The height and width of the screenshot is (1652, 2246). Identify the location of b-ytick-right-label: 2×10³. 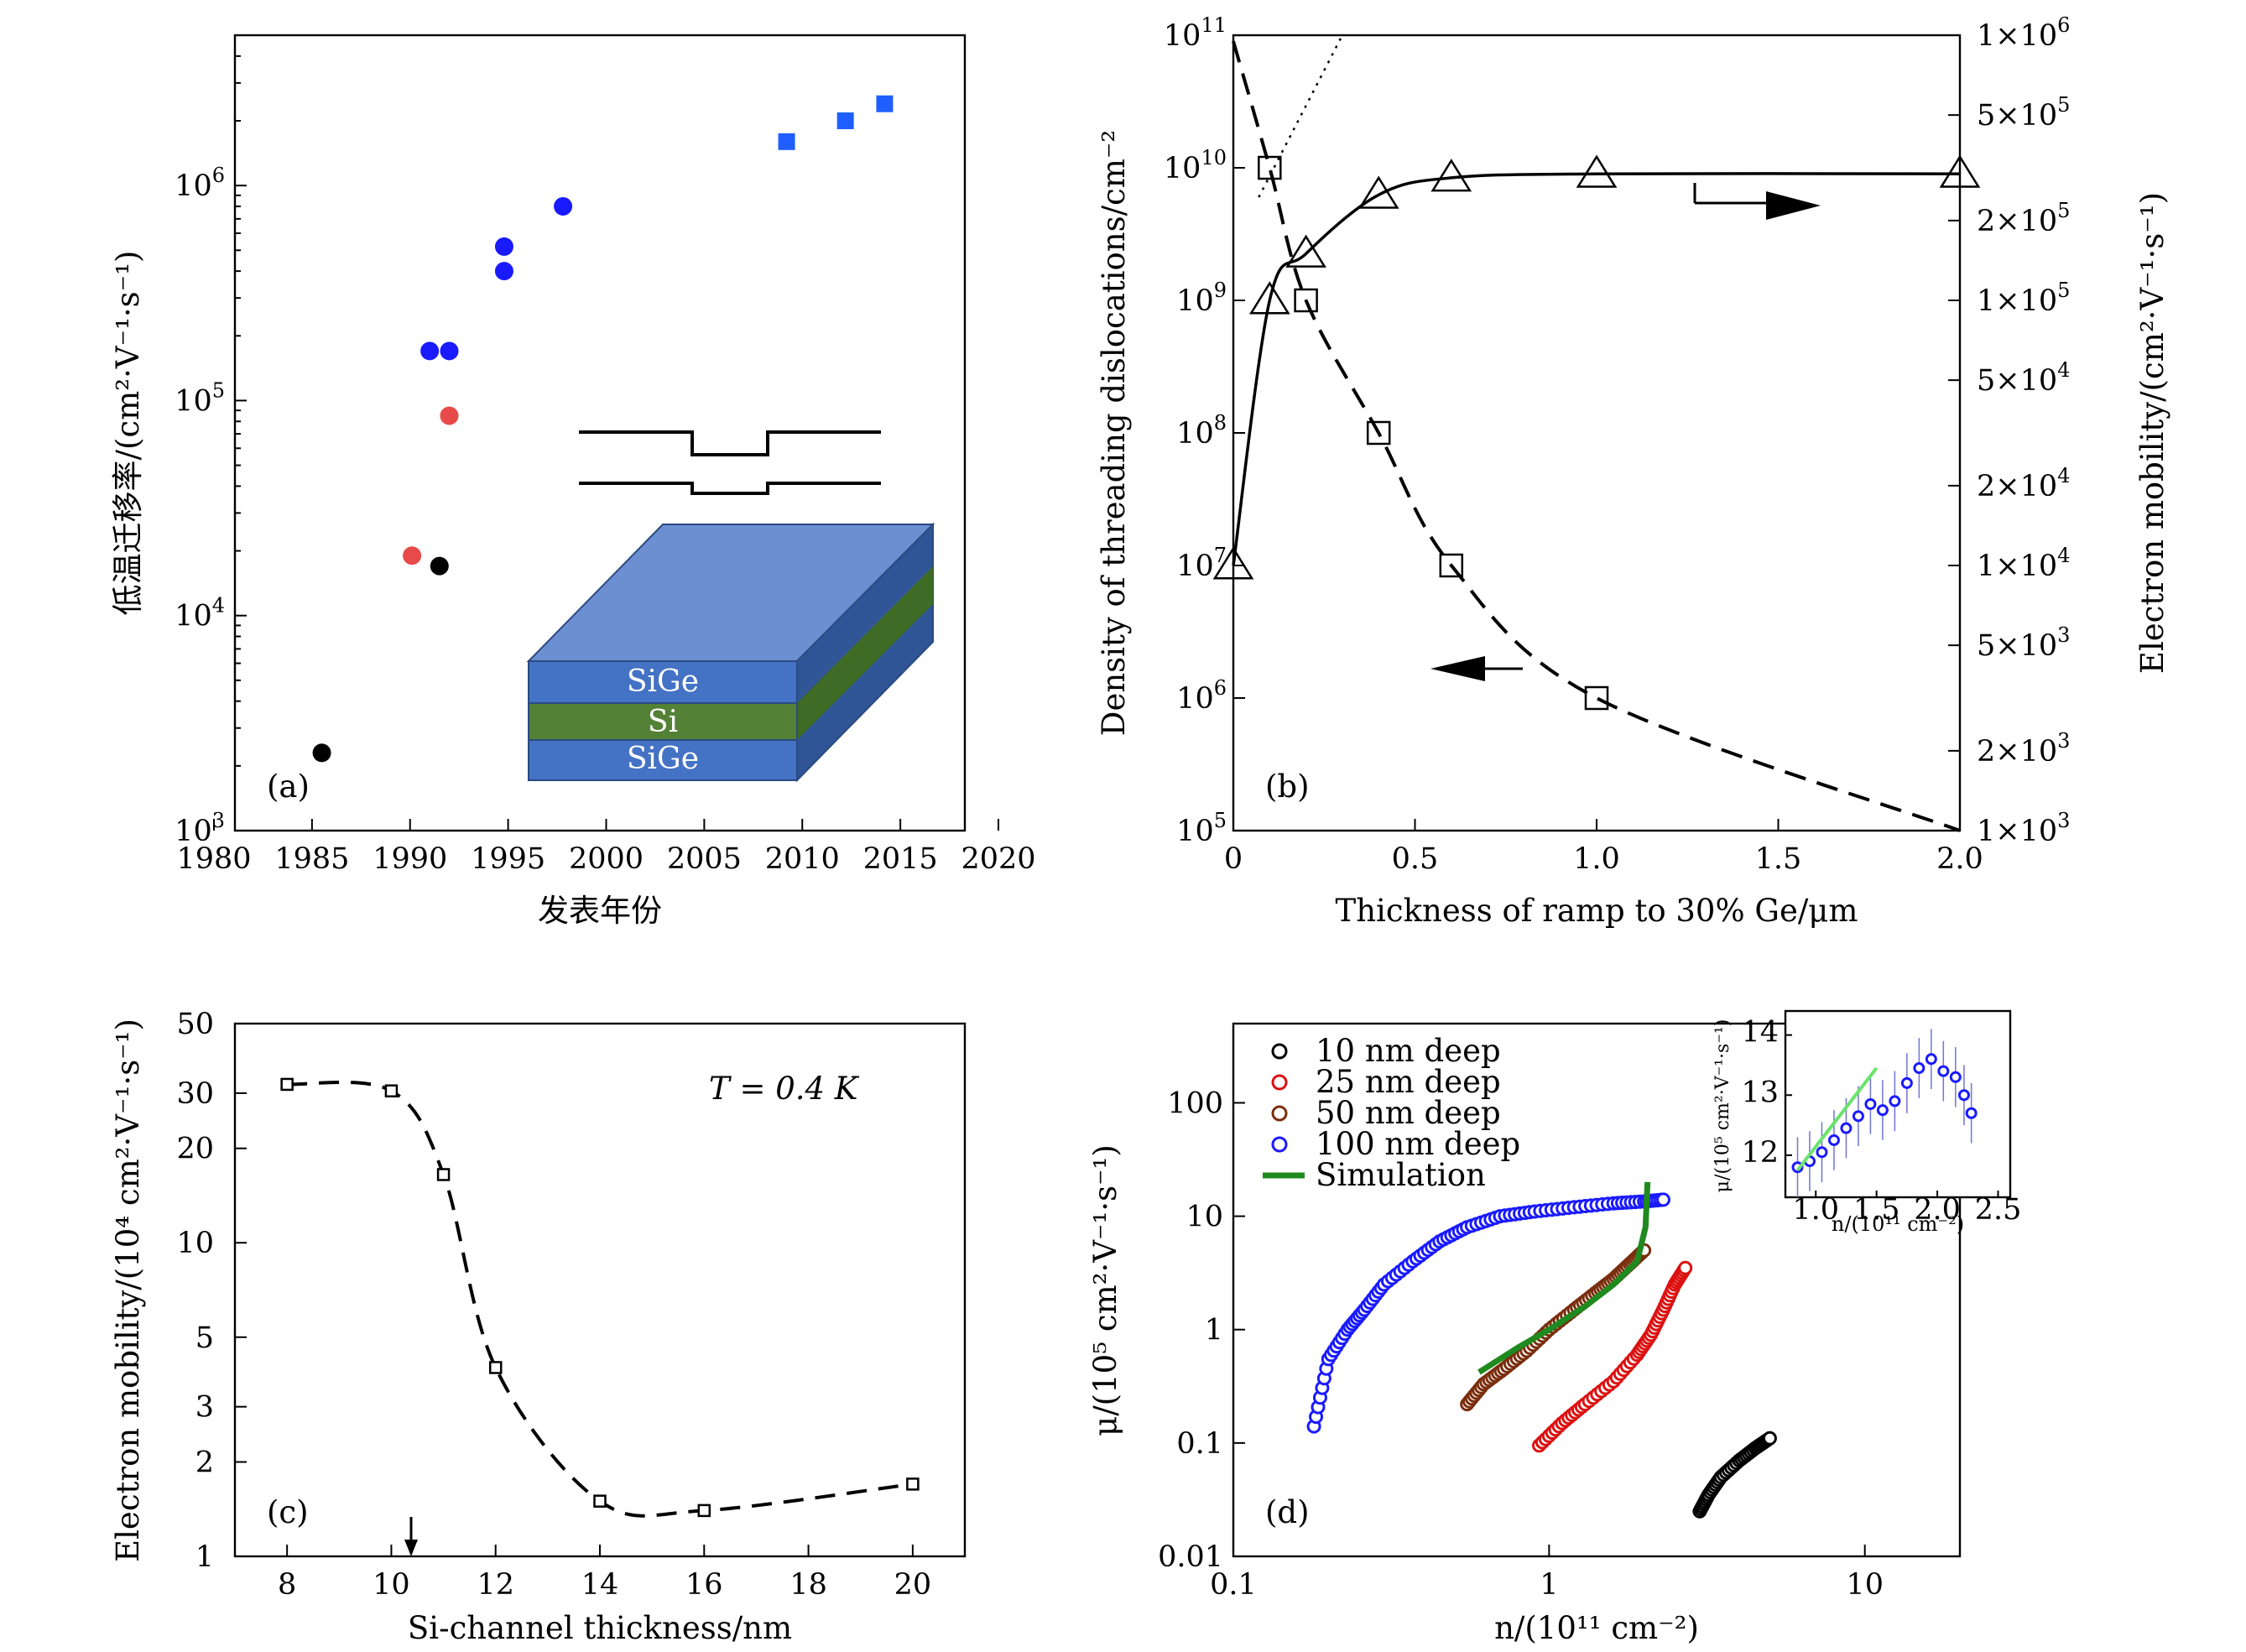
(2023, 749).